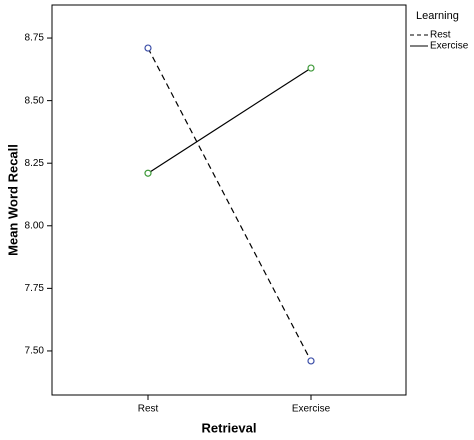 The height and width of the screenshot is (440, 474). Describe the element at coordinates (35, 351) in the screenshot. I see `y-tick-label: 7.50` at that location.